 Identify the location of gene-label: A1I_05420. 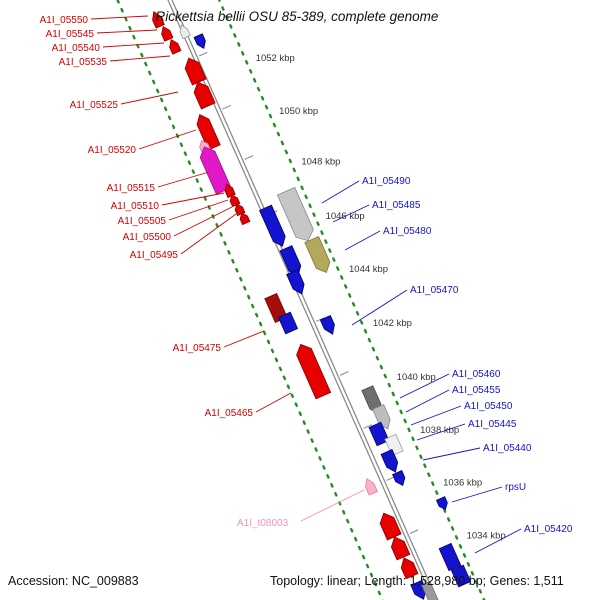
(548, 529).